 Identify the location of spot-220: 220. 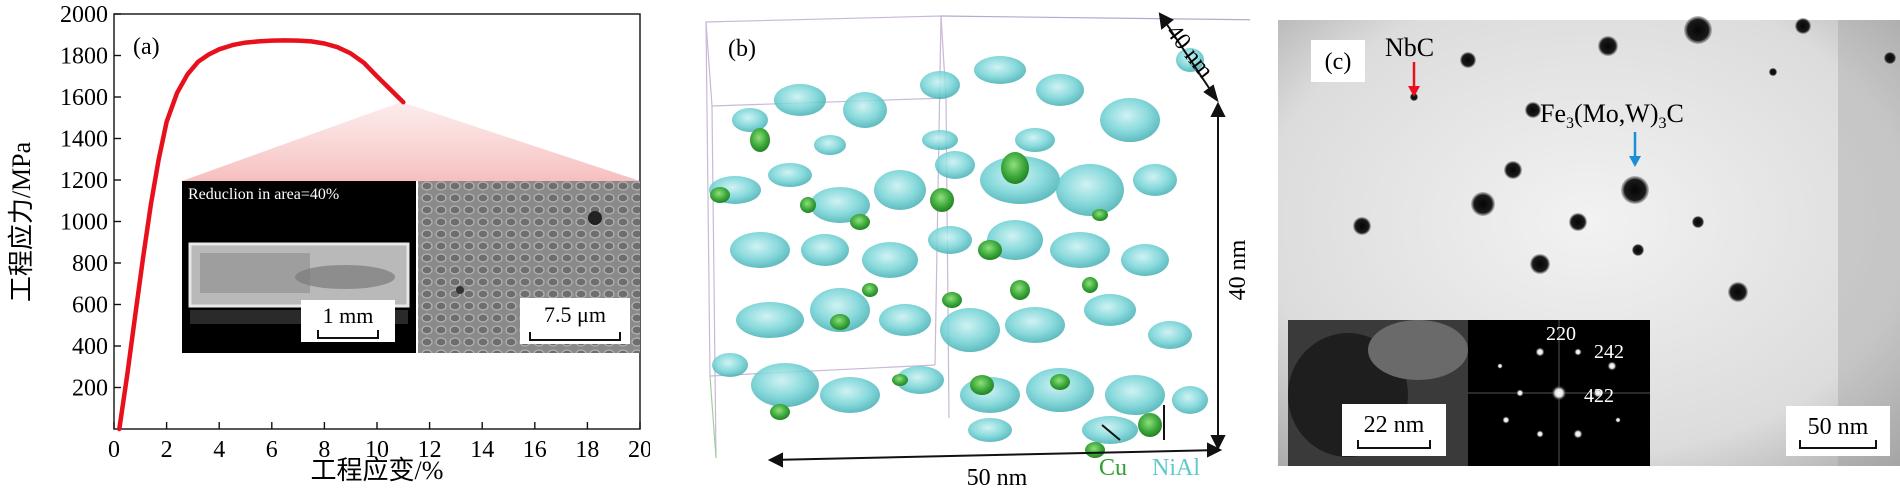
(1561, 334).